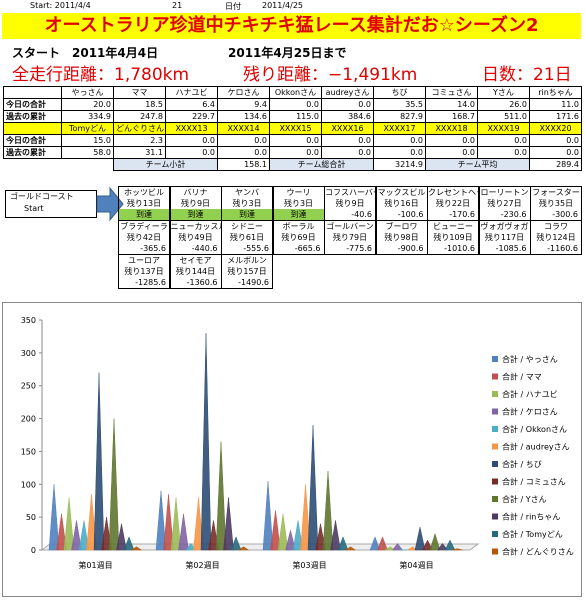 The height and width of the screenshot is (600, 585). Describe the element at coordinates (451, 104) in the screenshot. I see `table-cell: 14.0` at that location.